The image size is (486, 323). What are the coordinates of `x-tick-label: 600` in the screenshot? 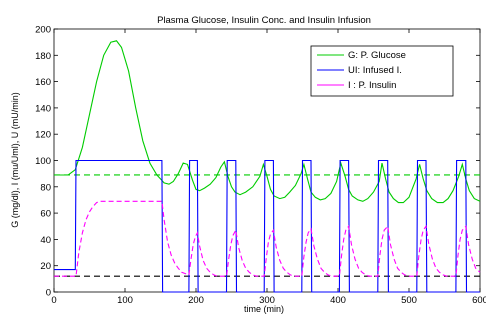 It's located at (479, 300).